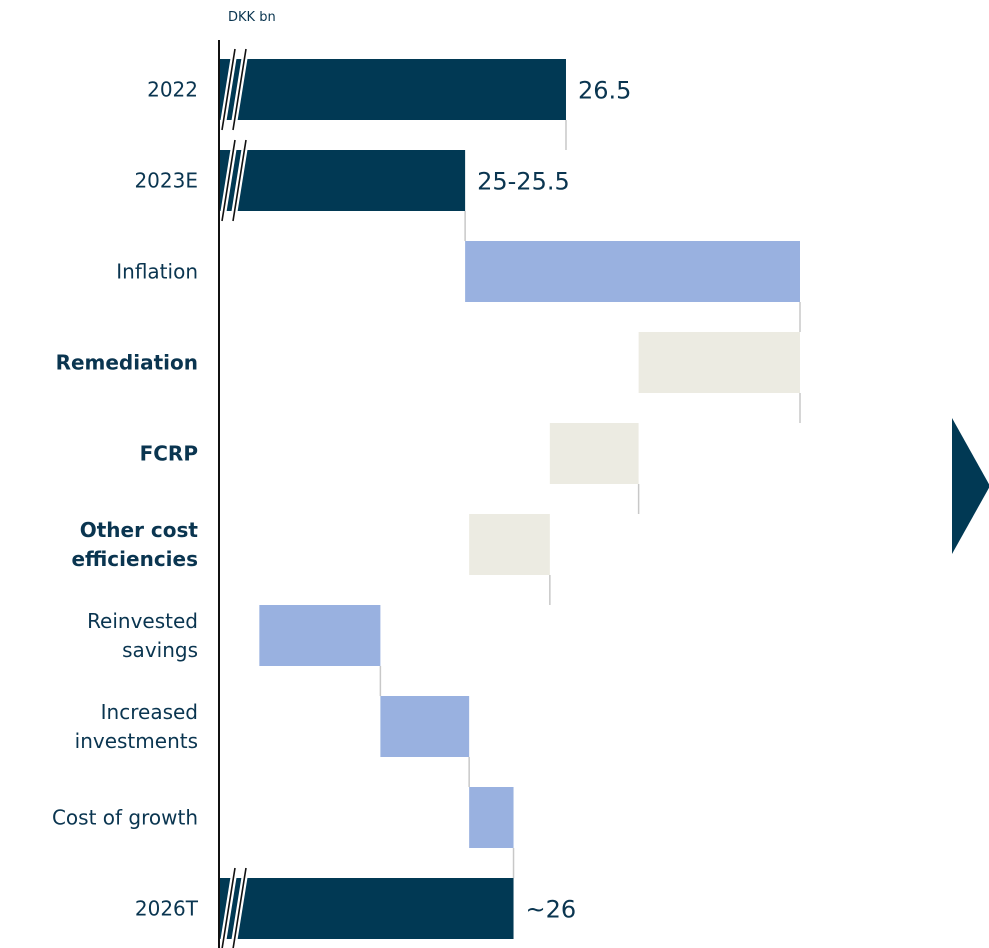 This screenshot has width=989, height=948. Describe the element at coordinates (604, 91) in the screenshot. I see `data-label: 26.5` at that location.